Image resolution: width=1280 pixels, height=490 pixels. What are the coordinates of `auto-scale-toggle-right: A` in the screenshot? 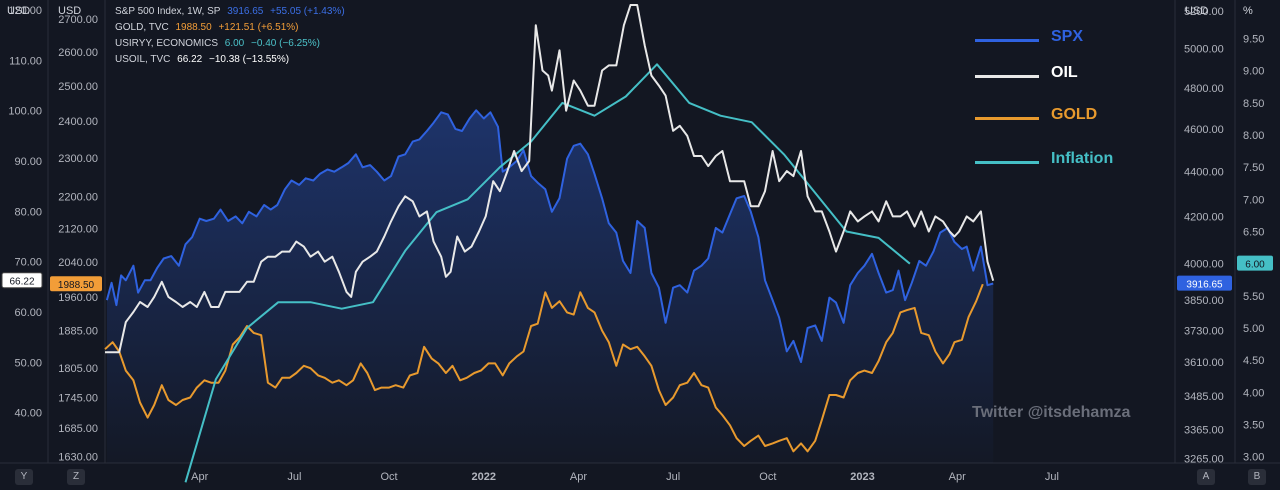 It's located at (1206, 477).